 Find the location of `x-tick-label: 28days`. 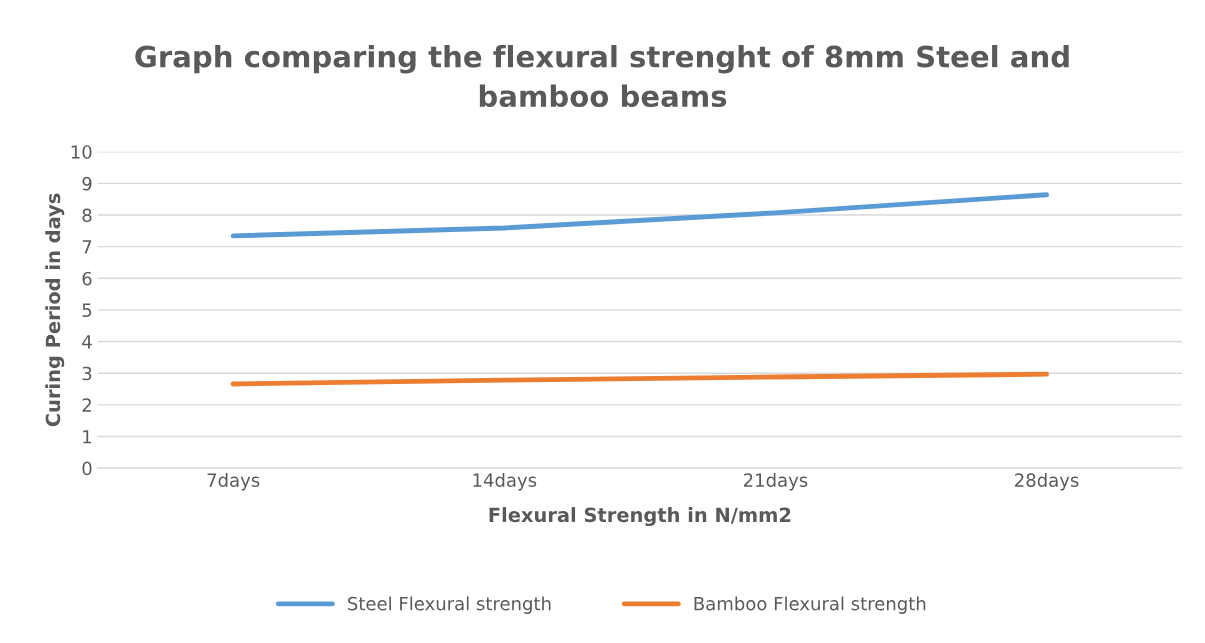

x-tick-label: 28days is located at coordinates (1047, 481).